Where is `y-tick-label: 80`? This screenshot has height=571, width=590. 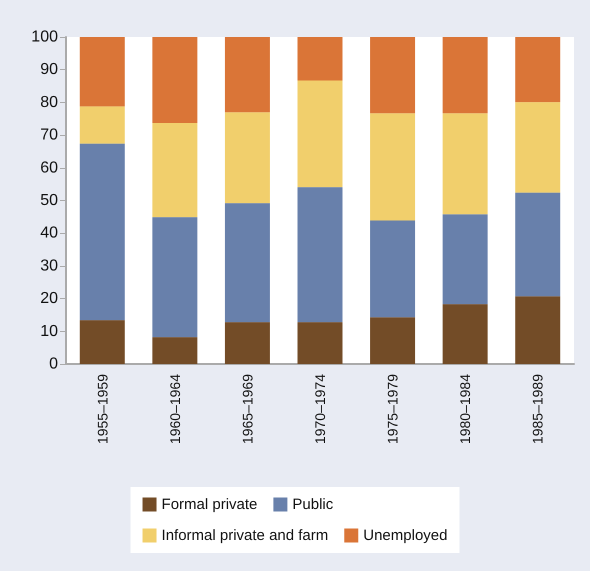
y-tick-label: 80 is located at coordinates (49, 102).